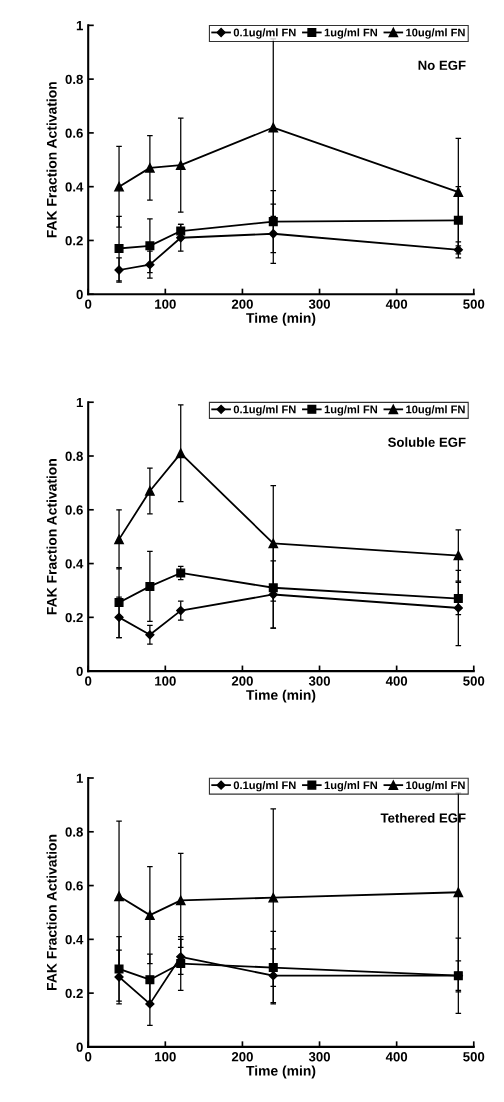  What do you see at coordinates (442, 65) in the screenshot?
I see `annotation: No EGF` at bounding box center [442, 65].